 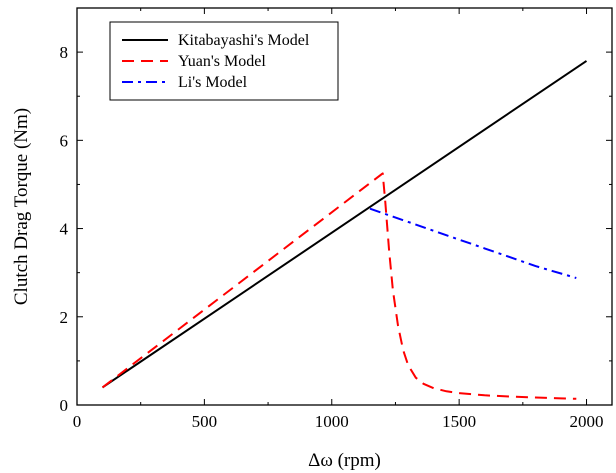 What do you see at coordinates (332, 421) in the screenshot?
I see `x-tick-label: 1000` at bounding box center [332, 421].